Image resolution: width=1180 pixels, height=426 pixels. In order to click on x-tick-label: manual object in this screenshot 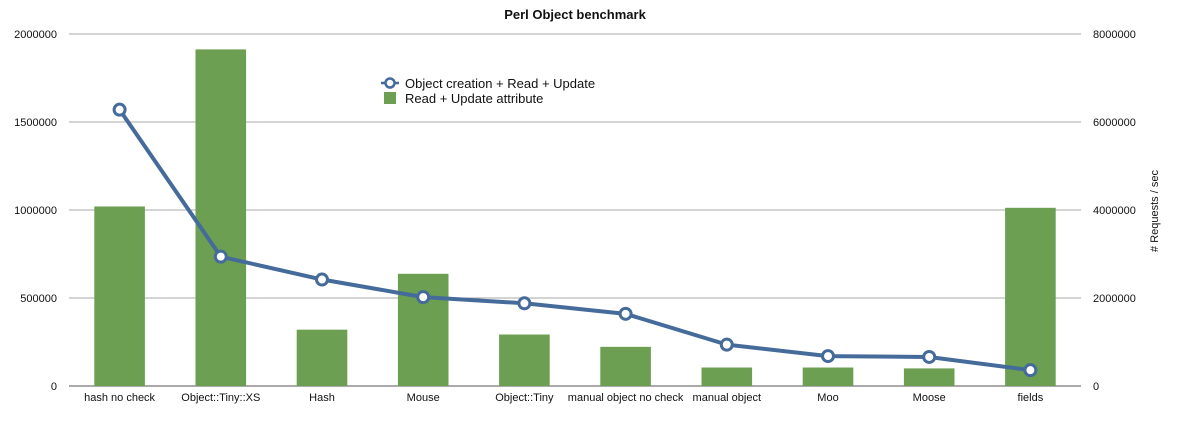, I will do `click(727, 398)`.